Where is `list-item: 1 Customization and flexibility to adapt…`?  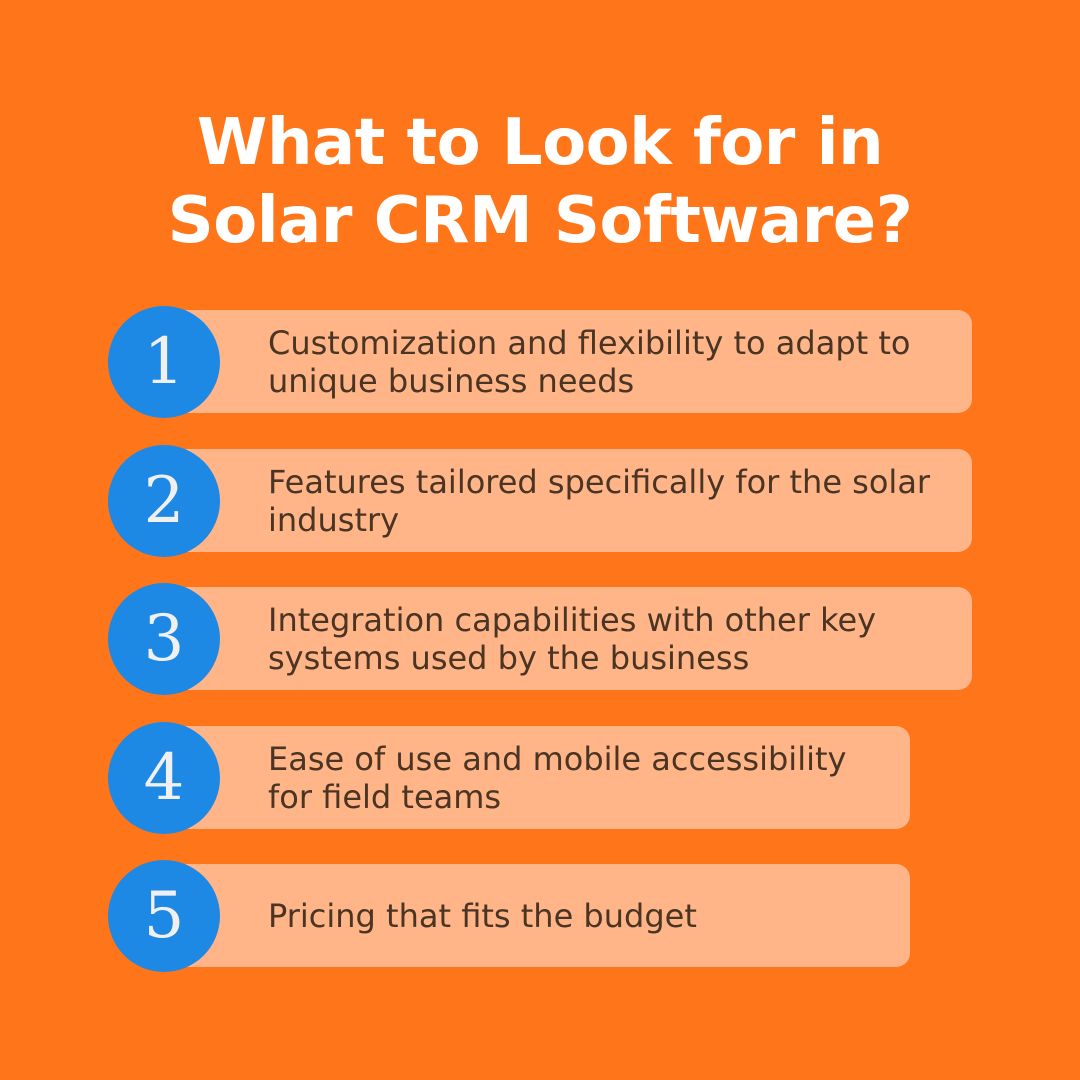
list-item: 1 Customization and flexibility to adapt… is located at coordinates (540, 362).